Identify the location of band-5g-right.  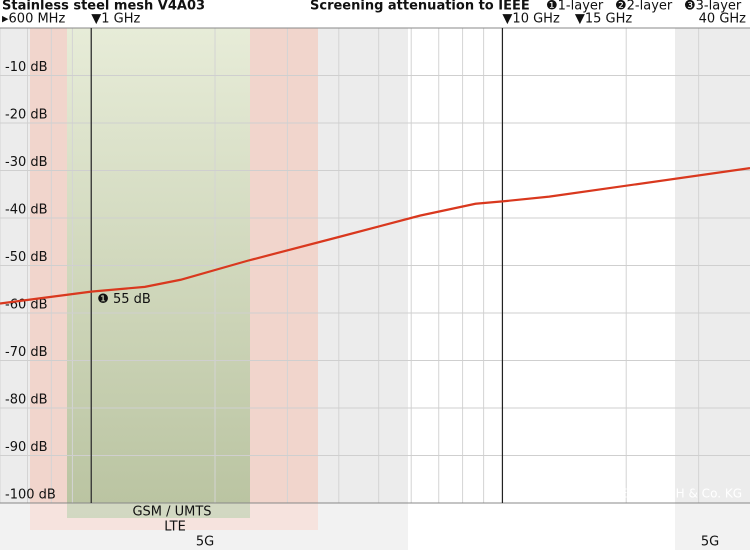
(712, 289).